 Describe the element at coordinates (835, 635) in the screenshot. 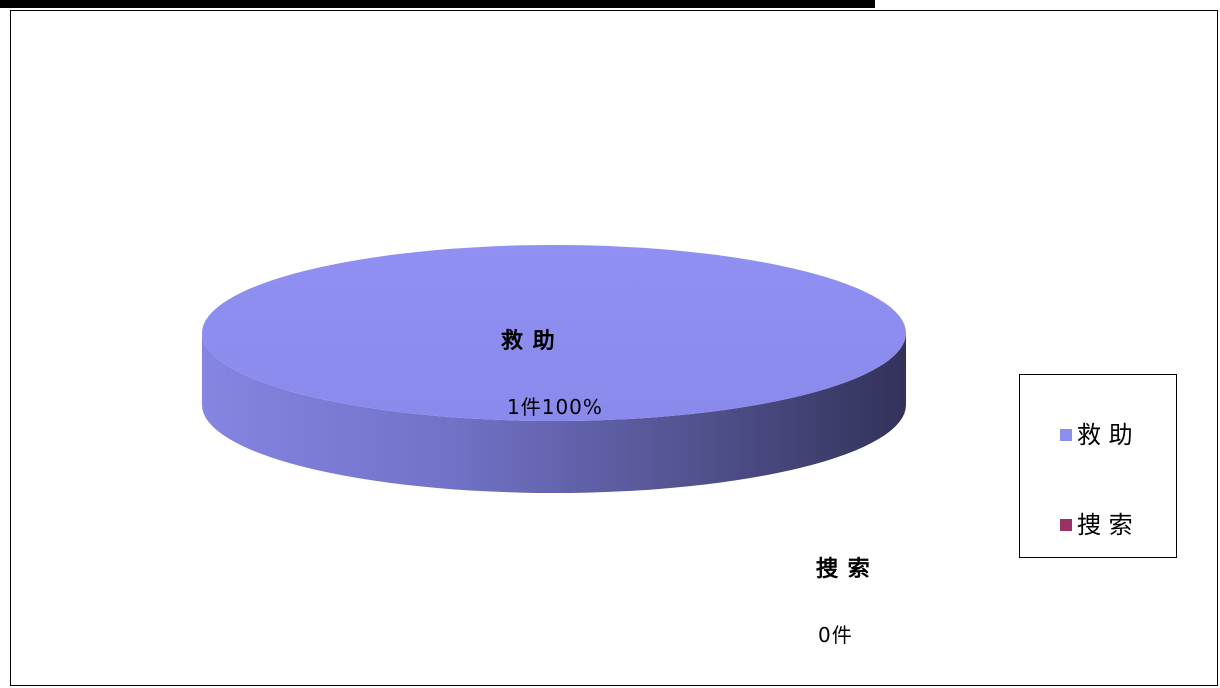

I see `slice-label-search-value: 0件` at that location.